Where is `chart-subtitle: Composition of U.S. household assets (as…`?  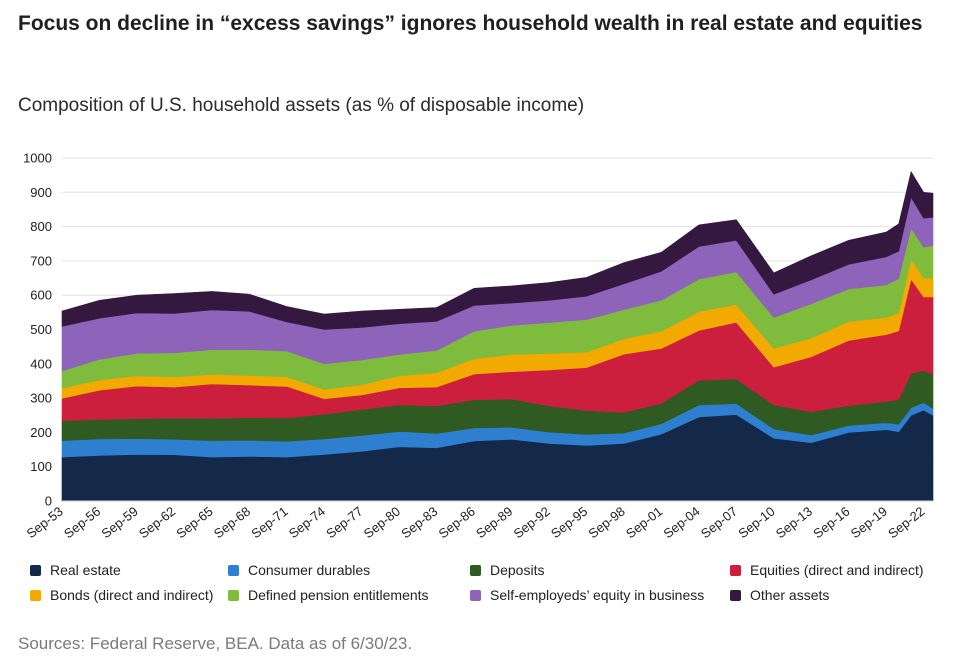 chart-subtitle: Composition of U.S. household assets (as… is located at coordinates (301, 105).